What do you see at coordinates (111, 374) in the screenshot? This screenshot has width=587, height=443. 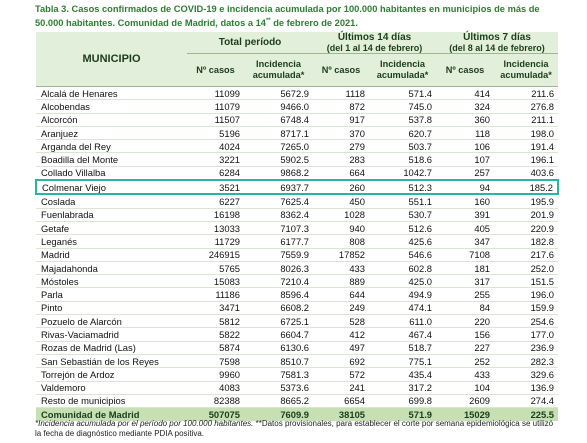 I see `municipality-cell: Torrejón de Ardoz` at bounding box center [111, 374].